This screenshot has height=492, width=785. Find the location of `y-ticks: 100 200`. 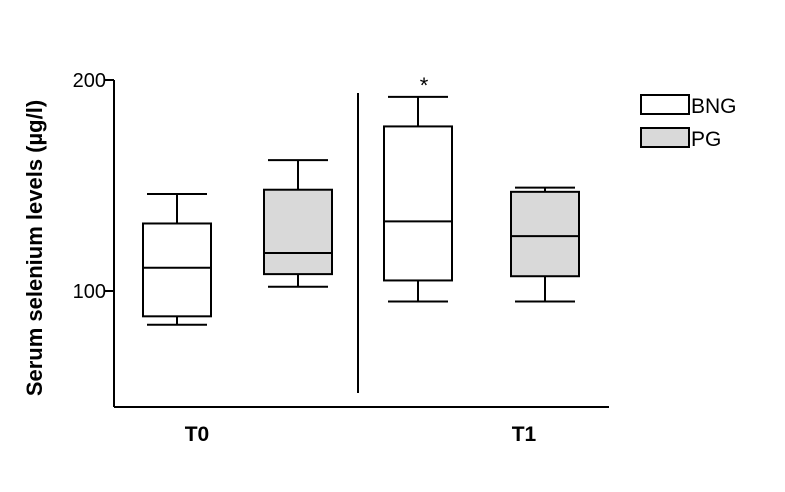

y-ticks: 100 200 is located at coordinates (93, 186).